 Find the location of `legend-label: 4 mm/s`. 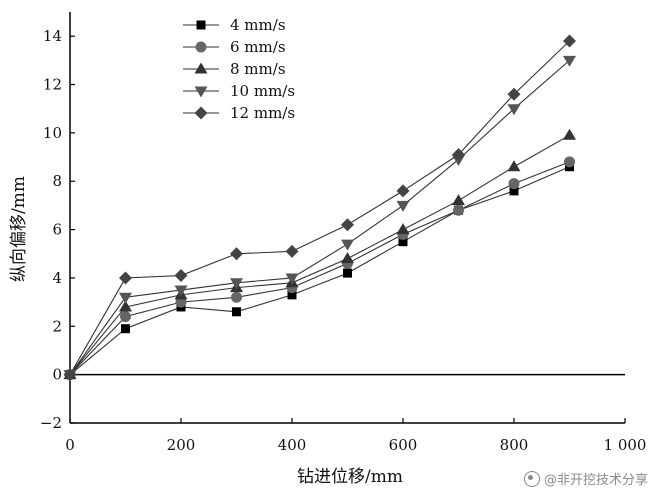

legend-label: 4 mm/s is located at coordinates (258, 25).